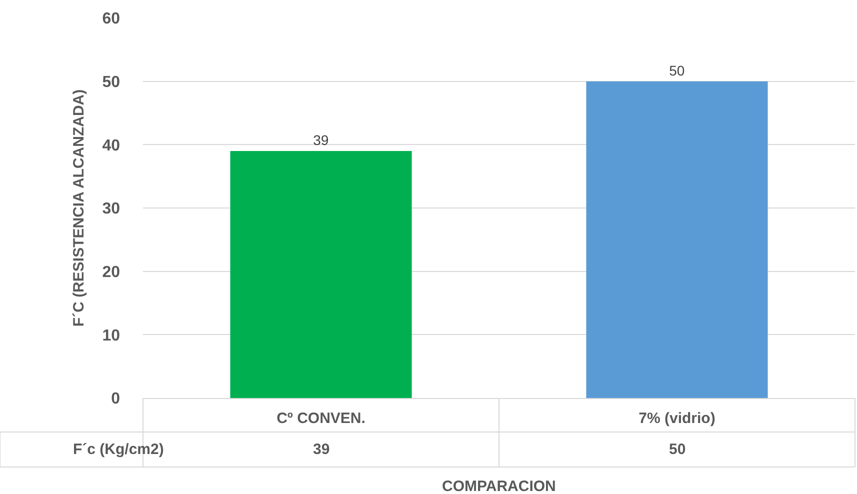 The height and width of the screenshot is (494, 857). Describe the element at coordinates (321, 418) in the screenshot. I see `x-tick-label: Cº CONVEN.` at that location.